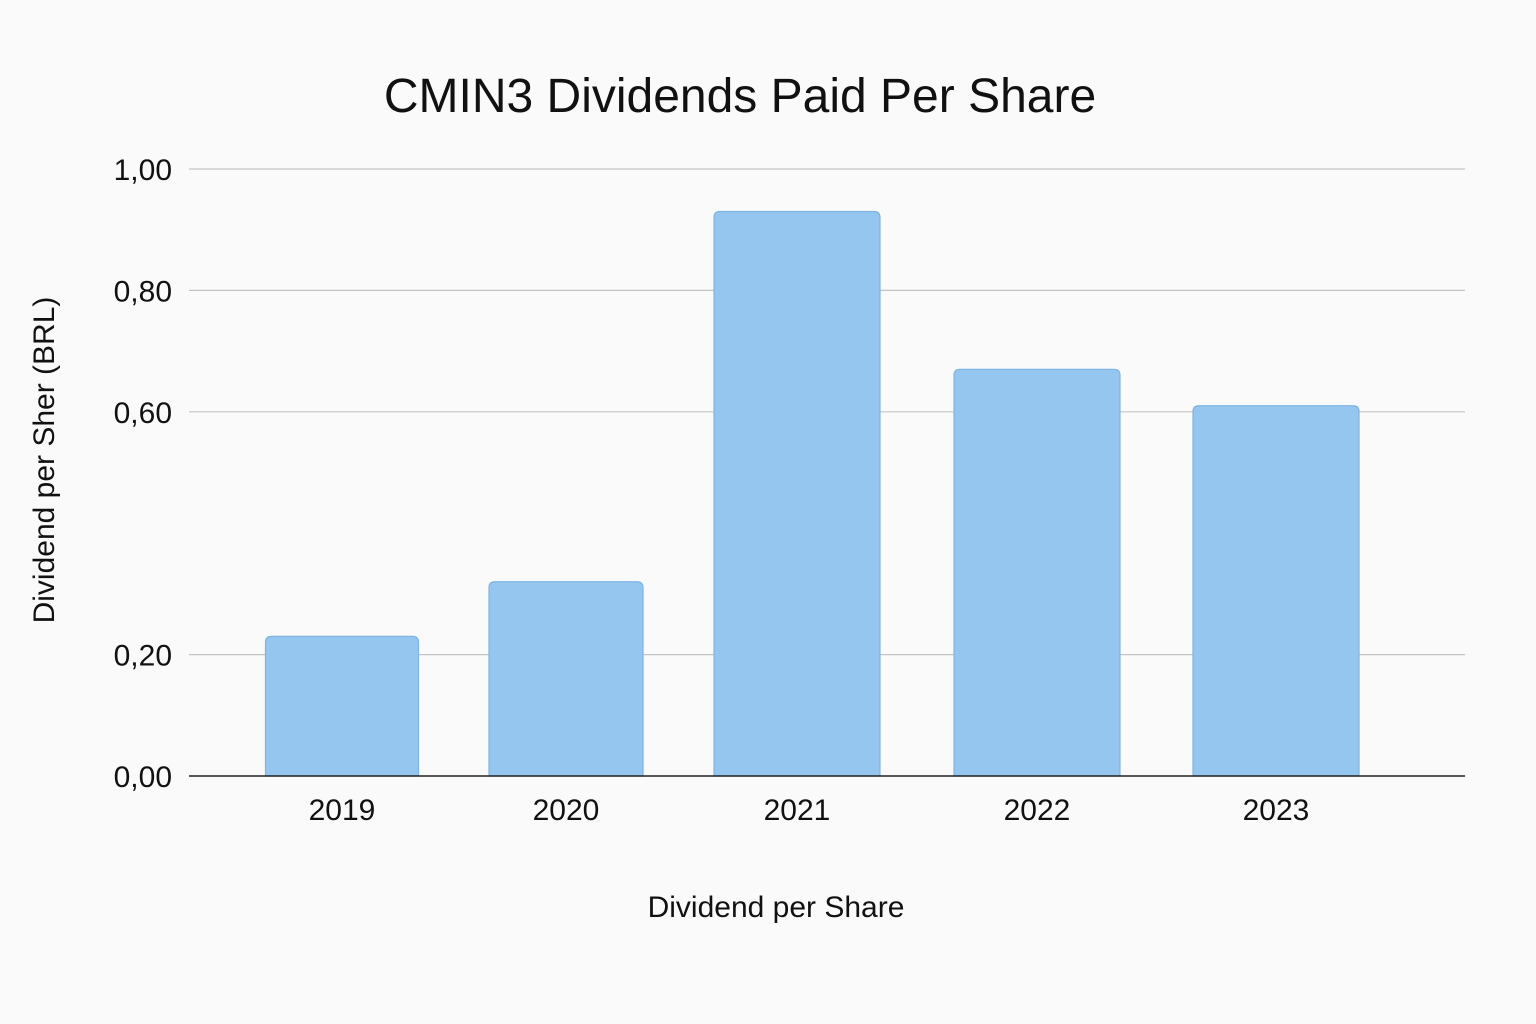 The height and width of the screenshot is (1024, 1536). What do you see at coordinates (44, 460) in the screenshot?
I see `y-axis-title: Dividend per Sher (BRL)` at bounding box center [44, 460].